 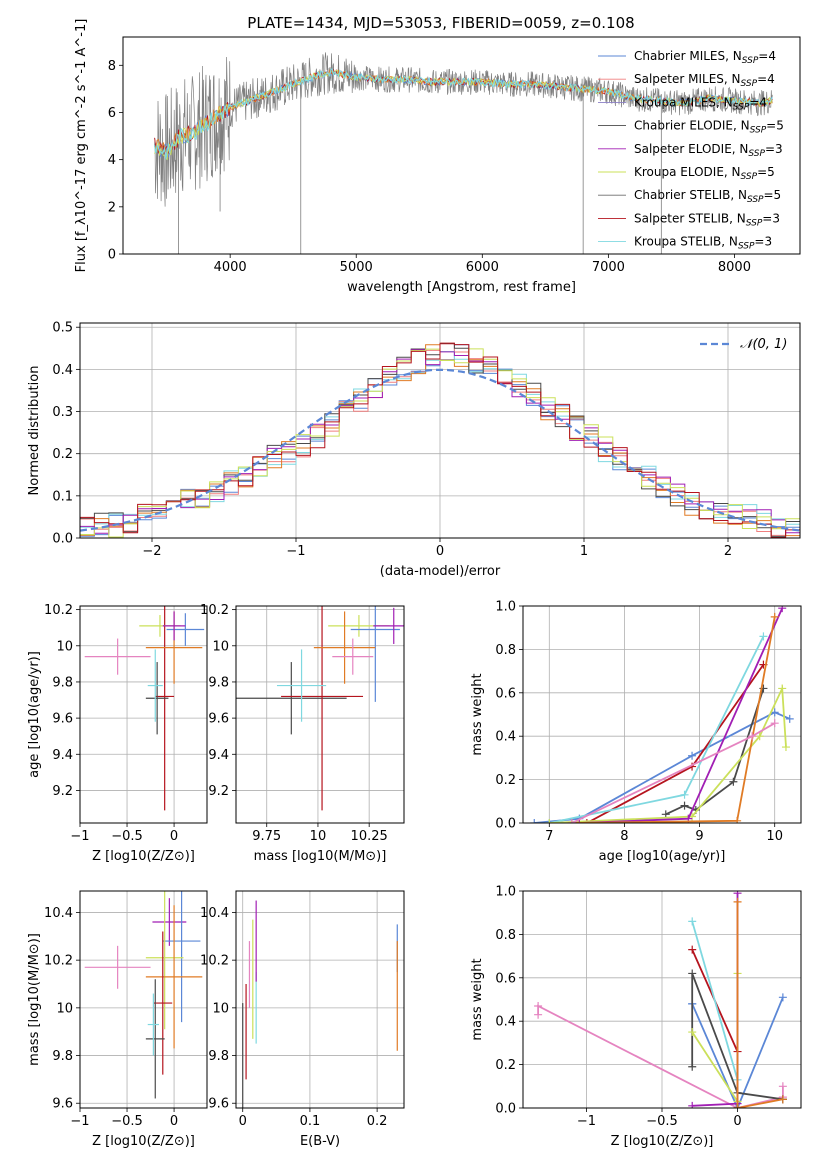 What do you see at coordinates (734, 267) in the screenshot?
I see `x-tick-label: 8000` at bounding box center [734, 267].